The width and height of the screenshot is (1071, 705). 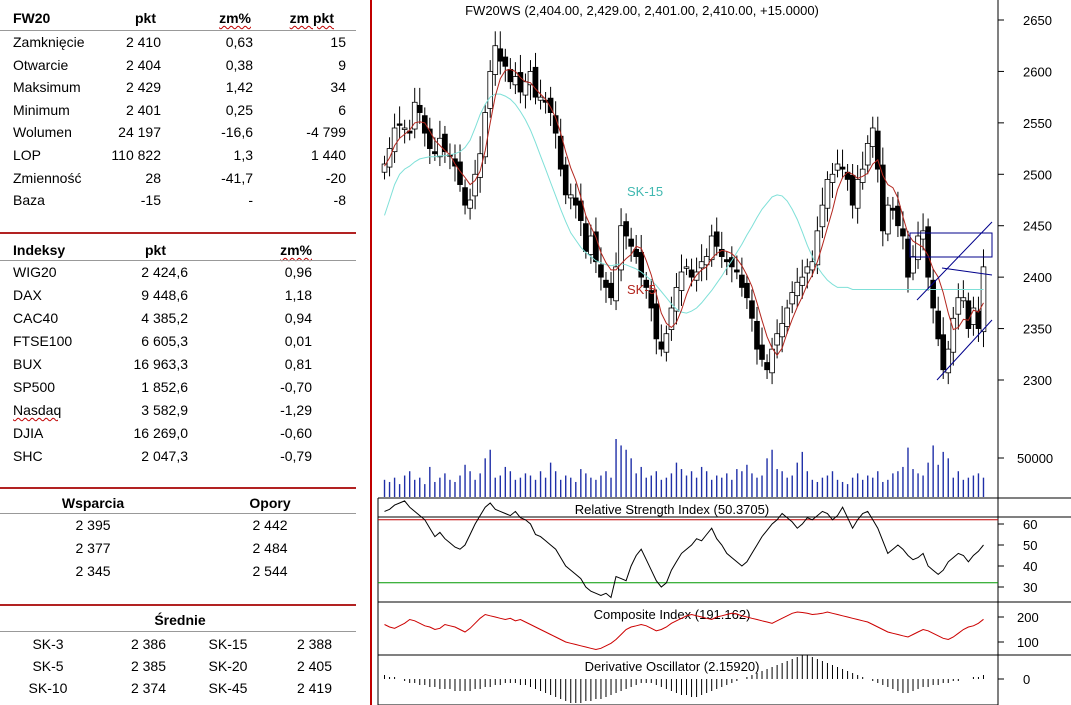 I want to click on composite-tick-label: 100, so click(x=1028, y=642).